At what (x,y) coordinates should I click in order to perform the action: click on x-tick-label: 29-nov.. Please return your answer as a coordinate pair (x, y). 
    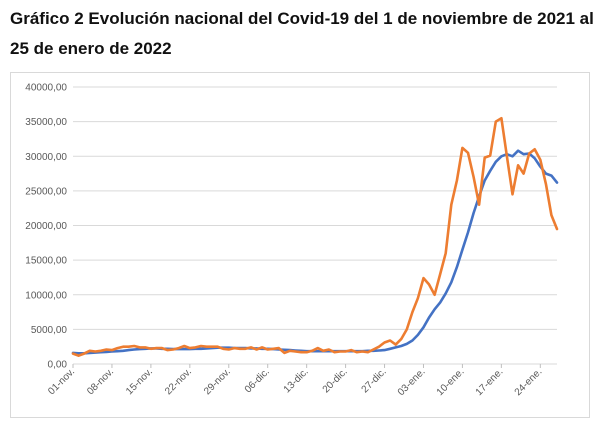
    Looking at the image, I should click on (217, 381).